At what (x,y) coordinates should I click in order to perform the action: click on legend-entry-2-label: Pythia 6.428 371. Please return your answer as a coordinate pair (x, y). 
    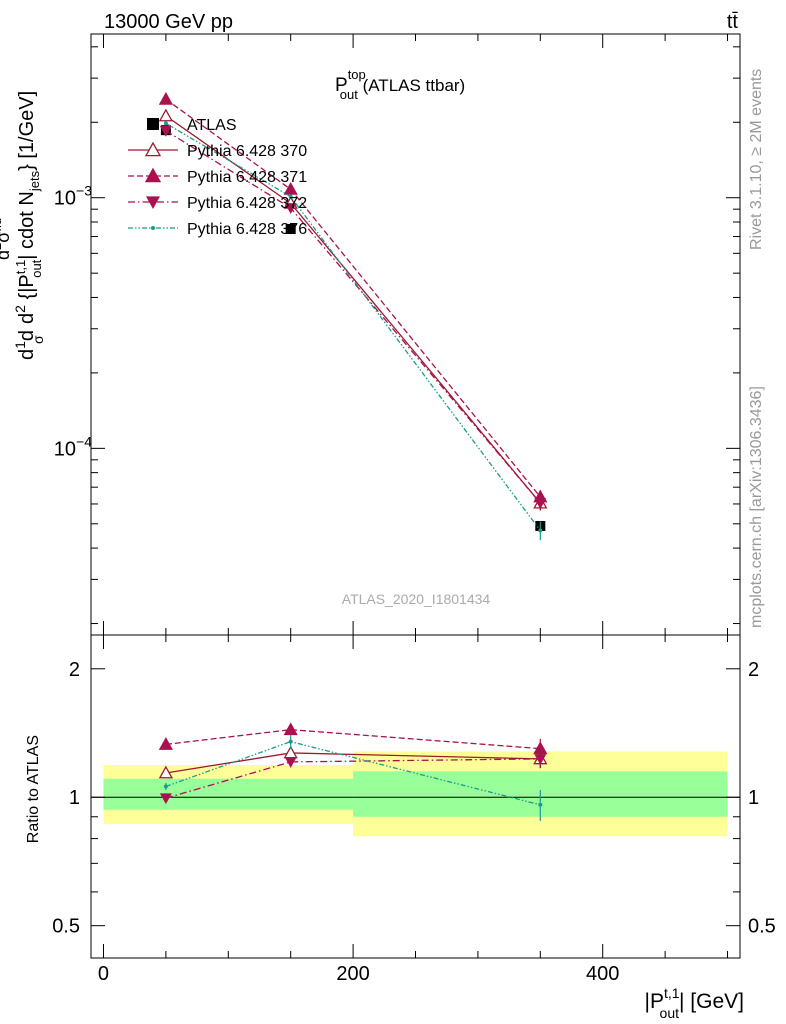
    Looking at the image, I should click on (247, 177).